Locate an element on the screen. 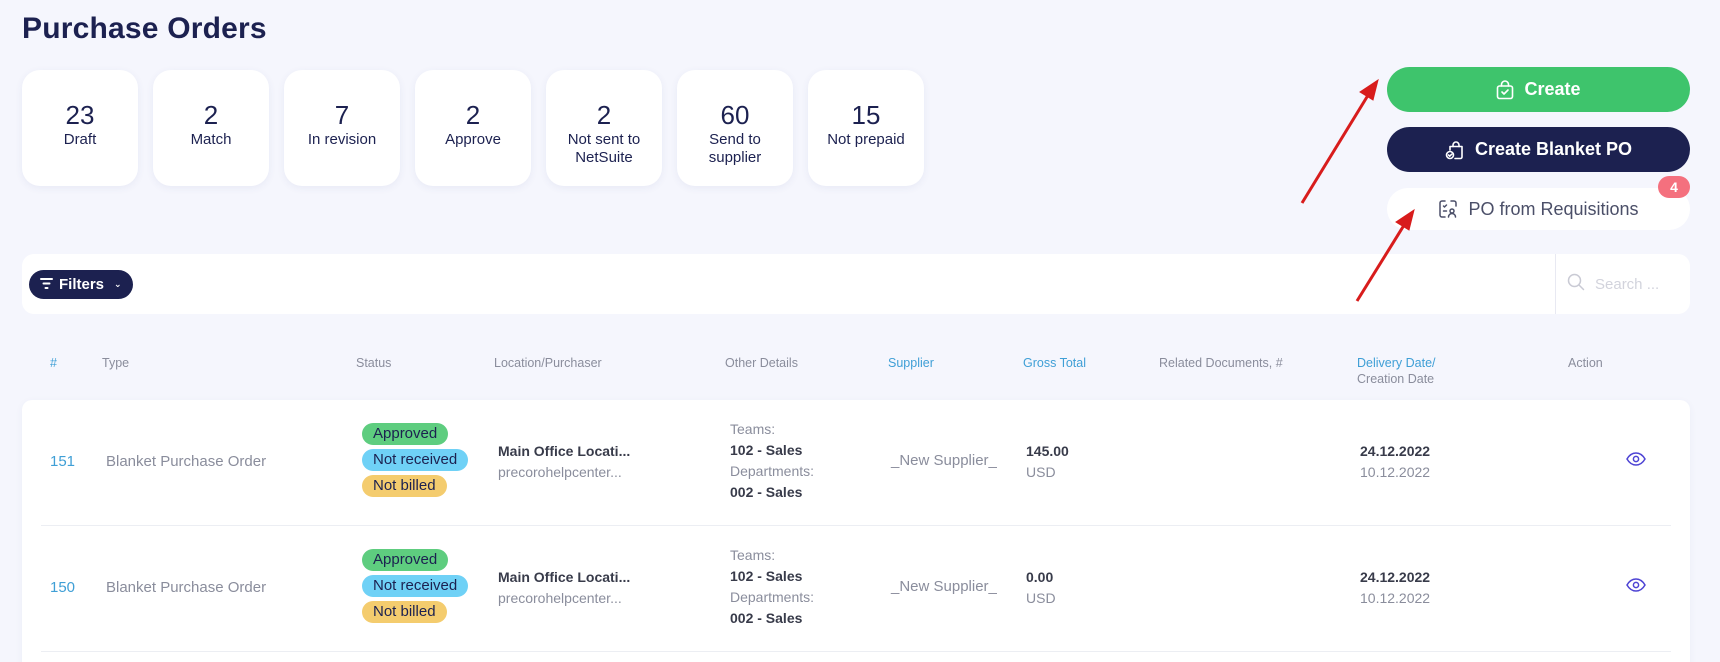 This screenshot has height=662, width=1720. stat-label: Not prepaid is located at coordinates (866, 139).